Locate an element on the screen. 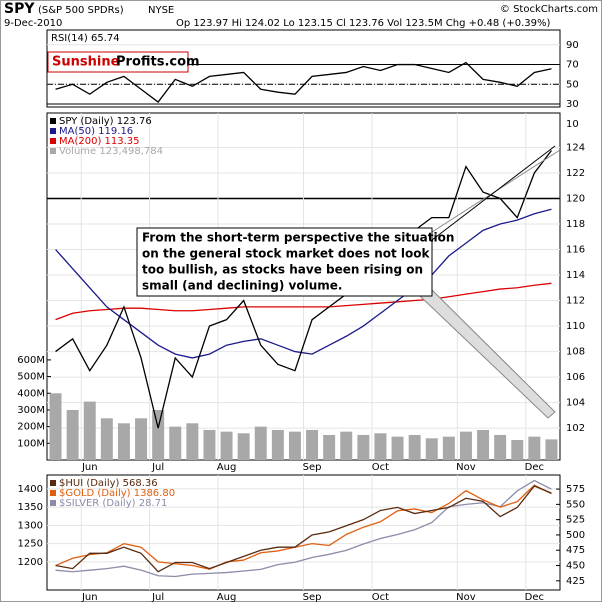 The image size is (602, 606). logo-box is located at coordinates (118, 62).